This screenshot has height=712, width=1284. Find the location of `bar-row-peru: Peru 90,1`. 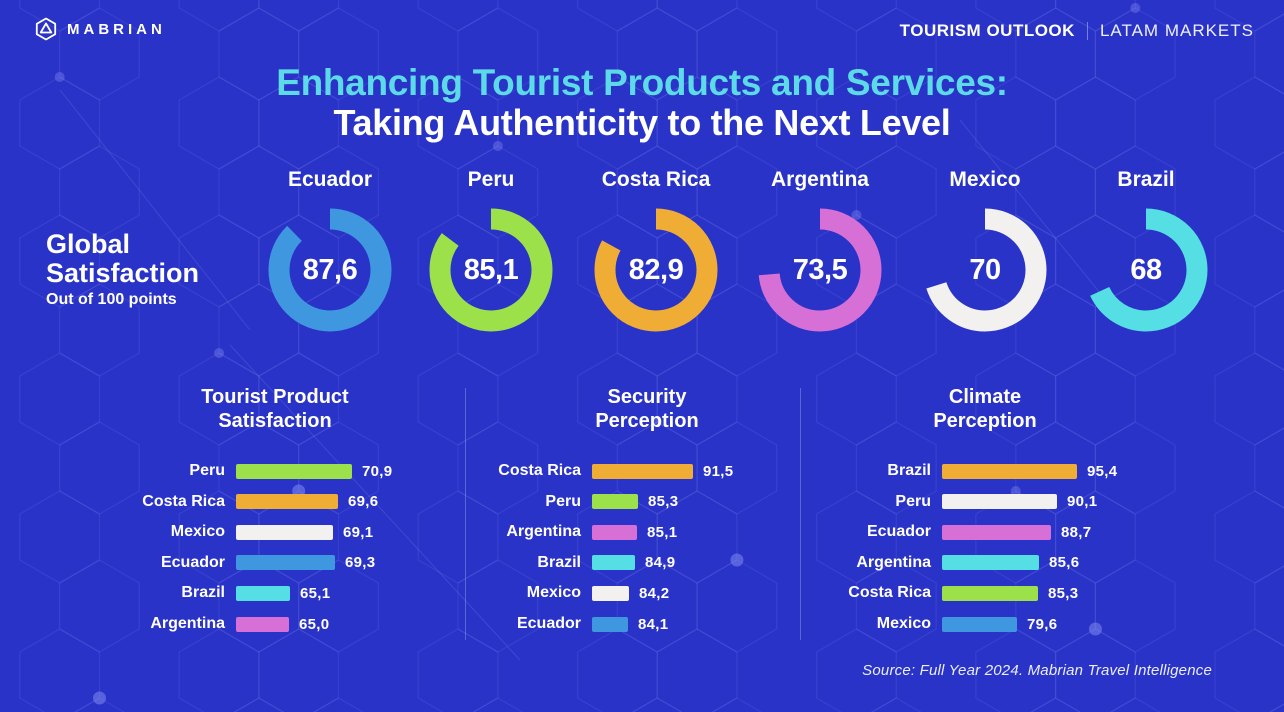

bar-row-peru: Peru 90,1 is located at coordinates (921, 502).